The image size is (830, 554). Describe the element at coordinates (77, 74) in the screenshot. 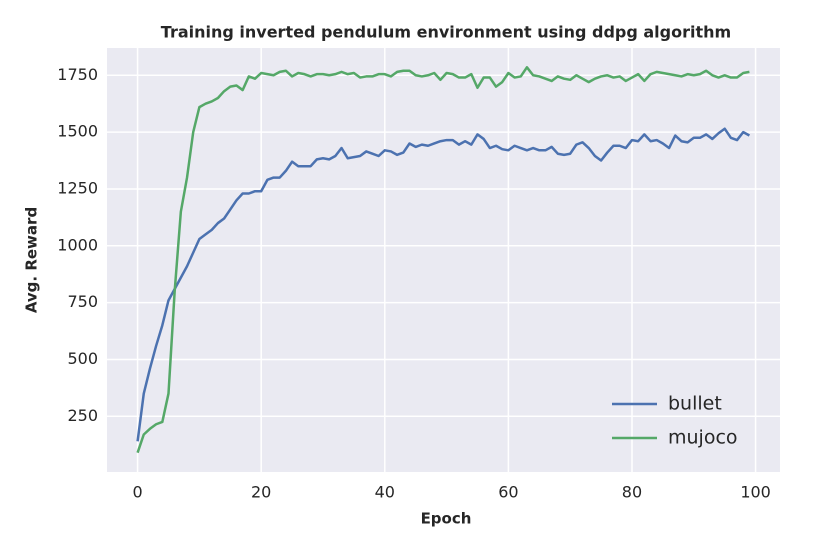

I see `y-tick-label: 1750` at that location.